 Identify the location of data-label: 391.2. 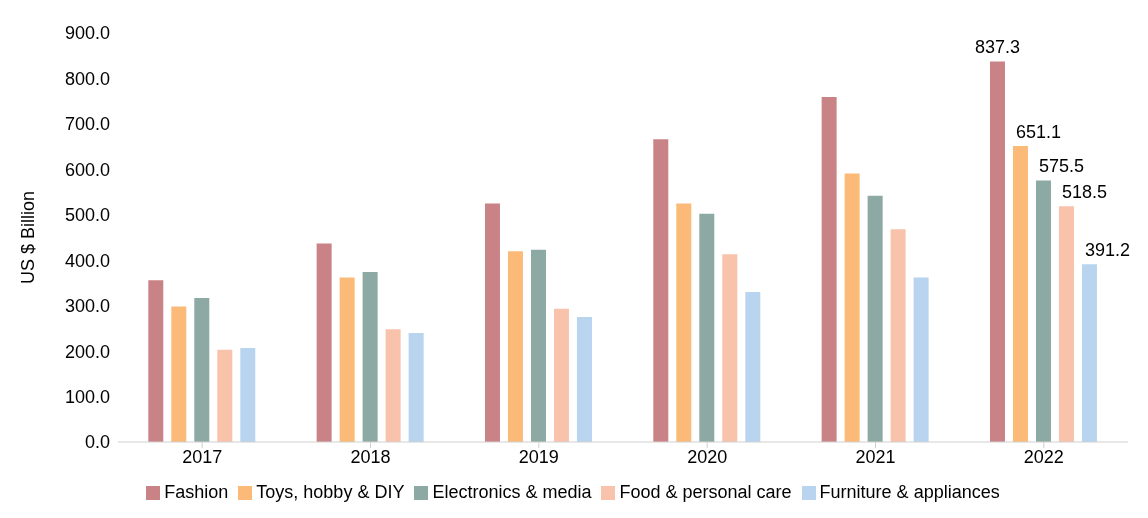
(1107, 250).